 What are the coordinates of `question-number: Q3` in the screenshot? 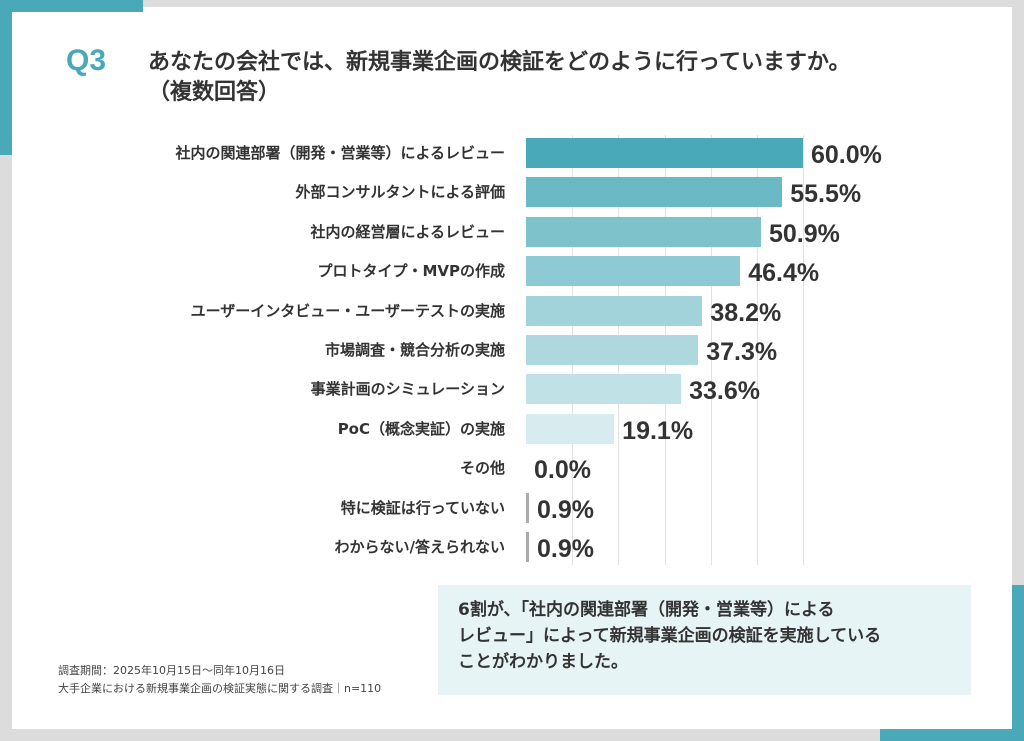 It's located at (86, 60).